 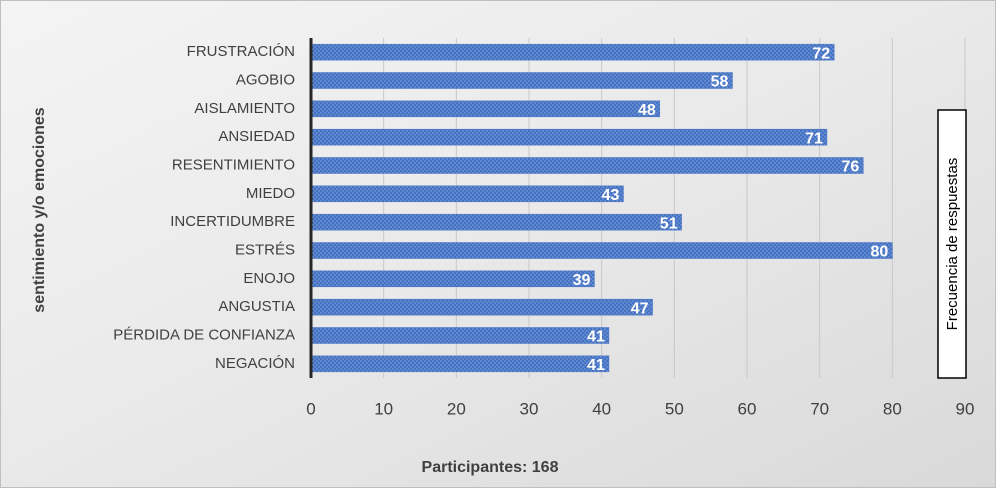 I want to click on annotation: Frecuencia de respuestas, so click(x=952, y=244).